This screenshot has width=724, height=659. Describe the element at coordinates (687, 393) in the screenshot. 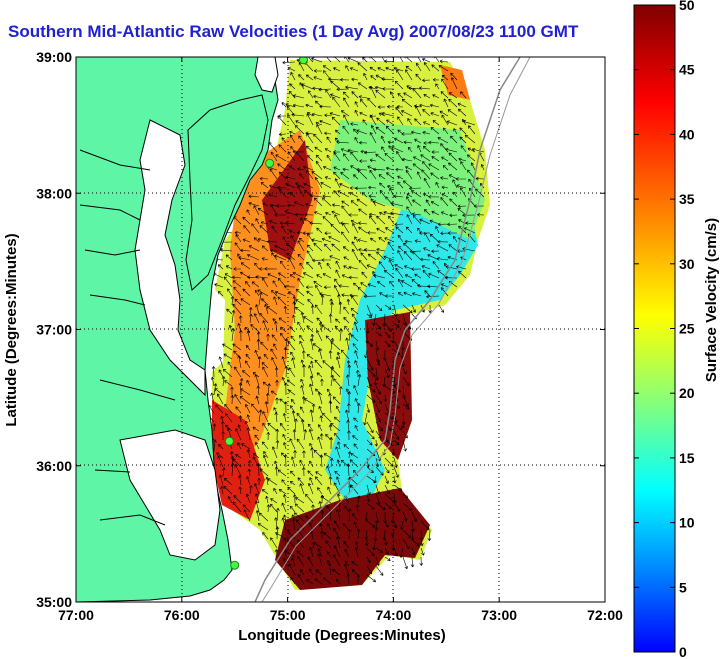

I see `colorbar-tick-label-4: 20` at that location.